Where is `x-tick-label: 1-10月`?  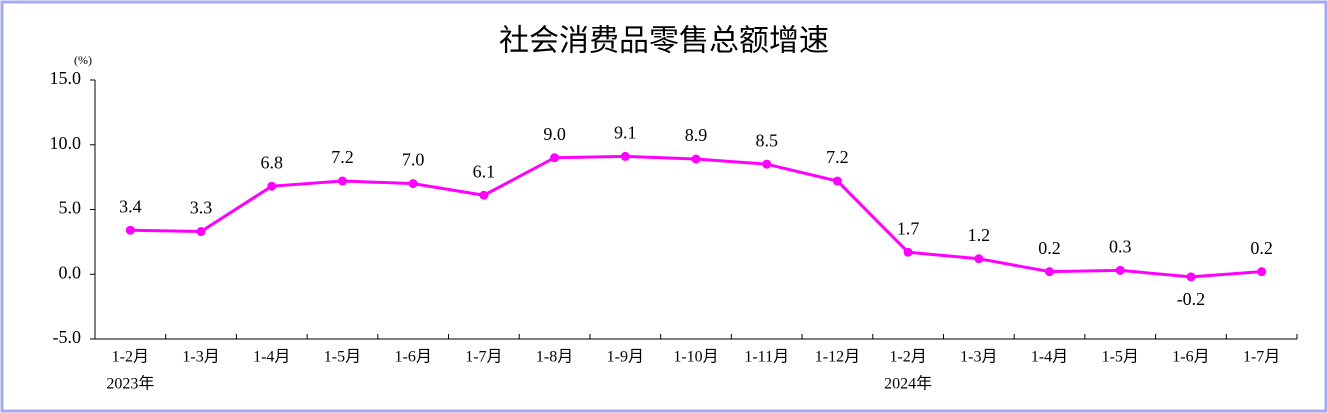
x-tick-label: 1-10月 is located at coordinates (695, 357).